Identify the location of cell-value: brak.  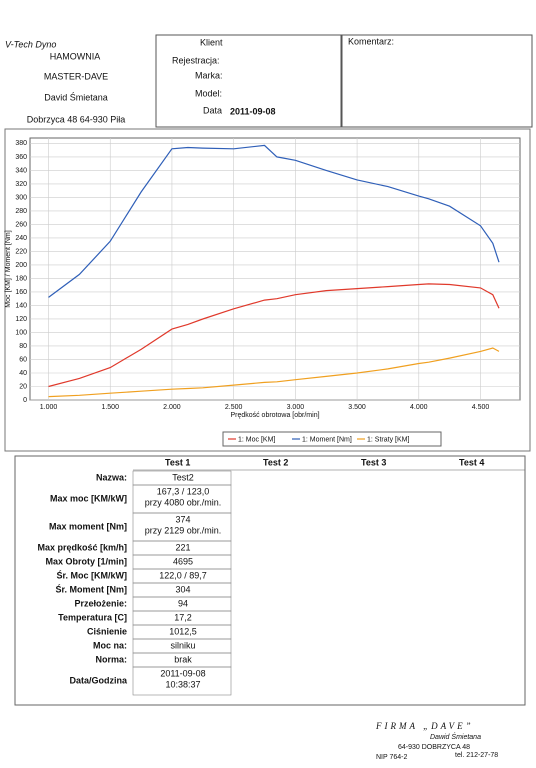
(183, 659).